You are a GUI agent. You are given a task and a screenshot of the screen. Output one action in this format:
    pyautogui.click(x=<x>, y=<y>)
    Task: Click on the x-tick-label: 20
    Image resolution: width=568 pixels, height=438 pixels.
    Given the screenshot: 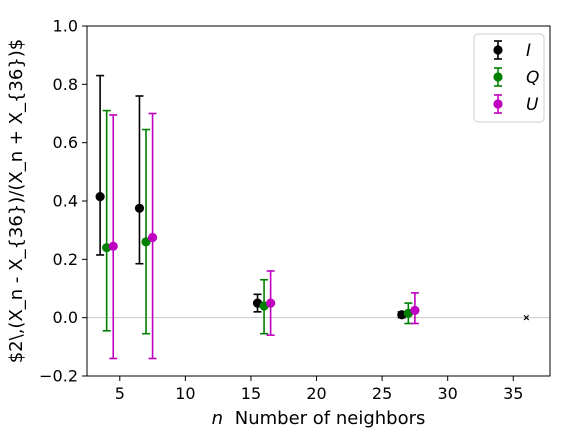 What is the action you would take?
    pyautogui.click(x=316, y=393)
    